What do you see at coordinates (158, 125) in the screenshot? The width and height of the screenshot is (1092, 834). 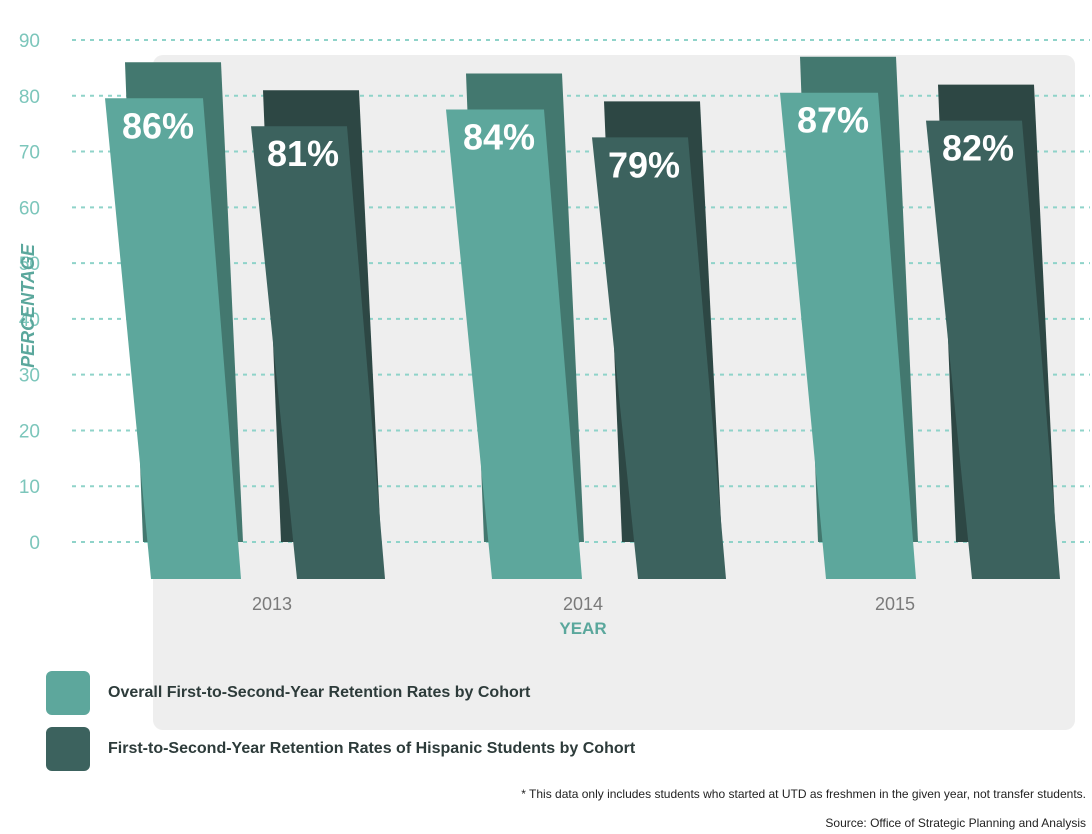 I see `bar-value-label: 86%` at bounding box center [158, 125].